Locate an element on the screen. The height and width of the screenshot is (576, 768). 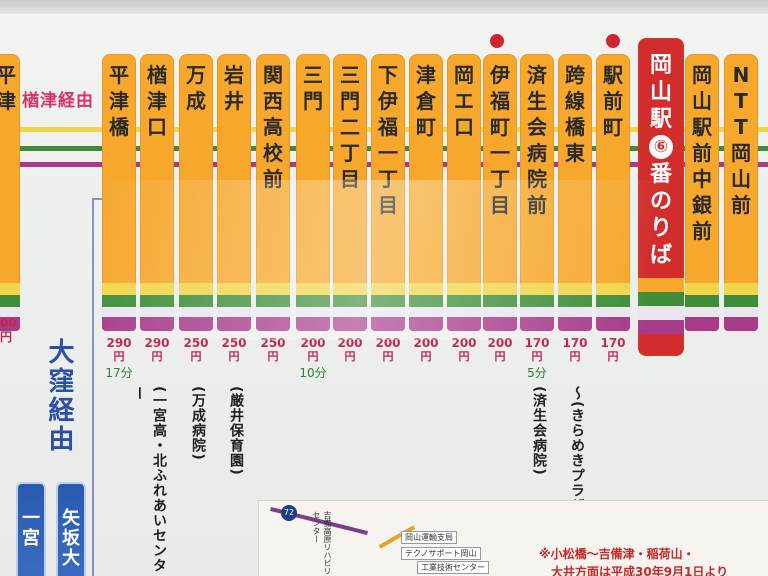
stop-name: 三門二丁目 is located at coordinates (350, 127).